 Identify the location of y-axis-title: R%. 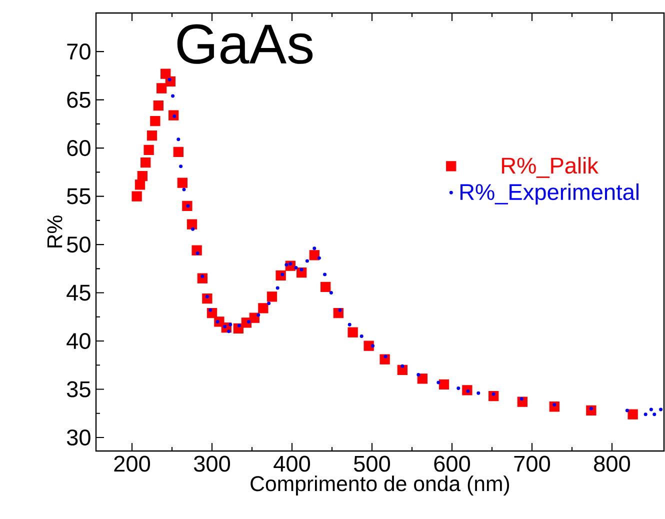
(54, 232).